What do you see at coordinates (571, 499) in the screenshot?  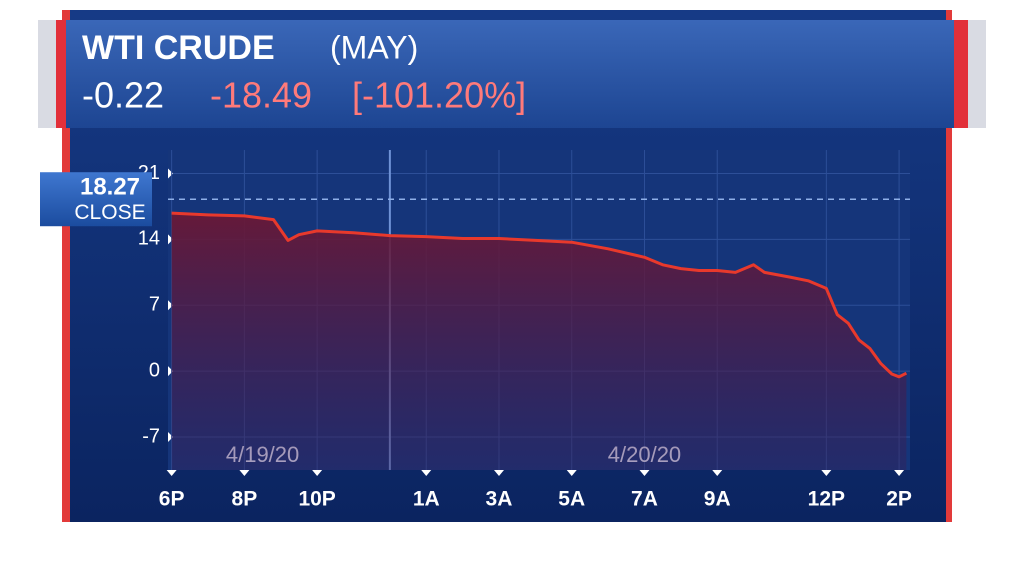 I see `x-tick-label: 5A` at bounding box center [571, 499].